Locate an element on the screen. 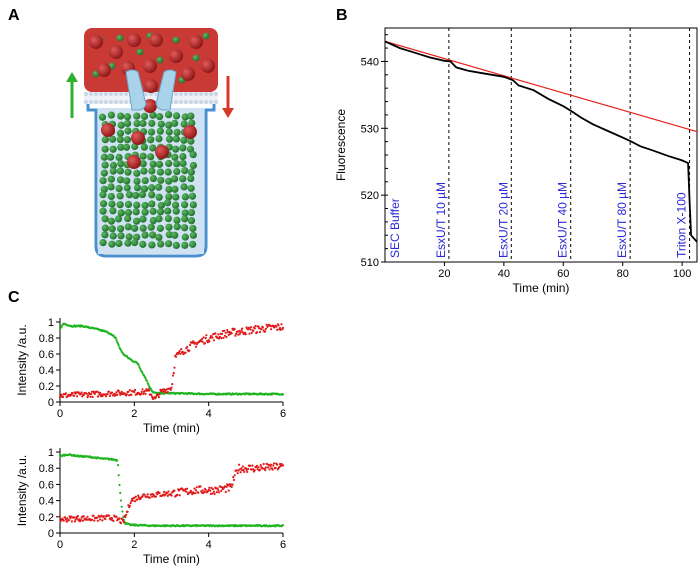 This screenshot has width=700, height=572. y-tick-label: 0.4 is located at coordinates (46, 502).